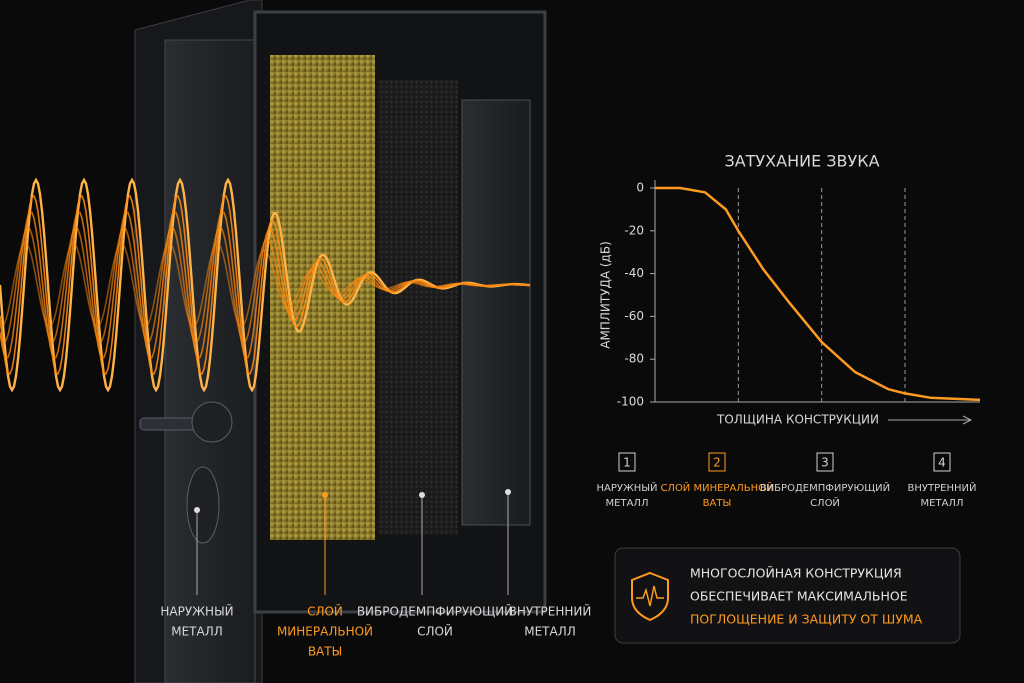 Image resolution: width=1024 pixels, height=683 pixels. Describe the element at coordinates (716, 487) in the screenshot. I see `layer-name: СЛОЙ МИНЕРАЛЬНОЙ` at that location.